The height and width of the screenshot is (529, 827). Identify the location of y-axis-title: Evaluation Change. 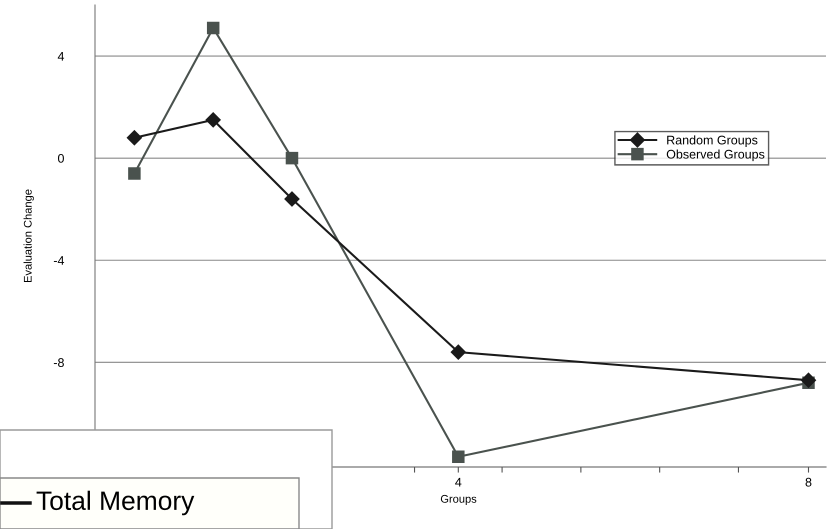
(29, 236).